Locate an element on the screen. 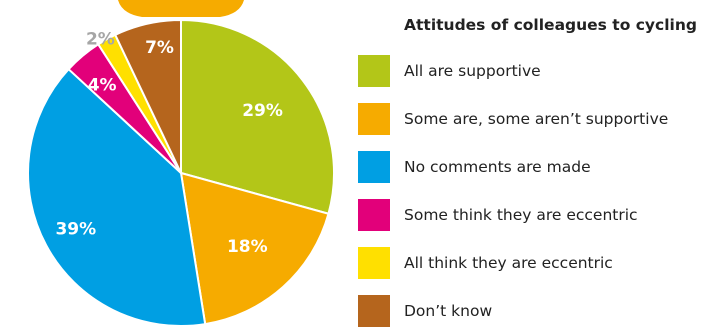 The image size is (715, 327). legend-item-all-supportive: All are supportive is located at coordinates (533, 71).